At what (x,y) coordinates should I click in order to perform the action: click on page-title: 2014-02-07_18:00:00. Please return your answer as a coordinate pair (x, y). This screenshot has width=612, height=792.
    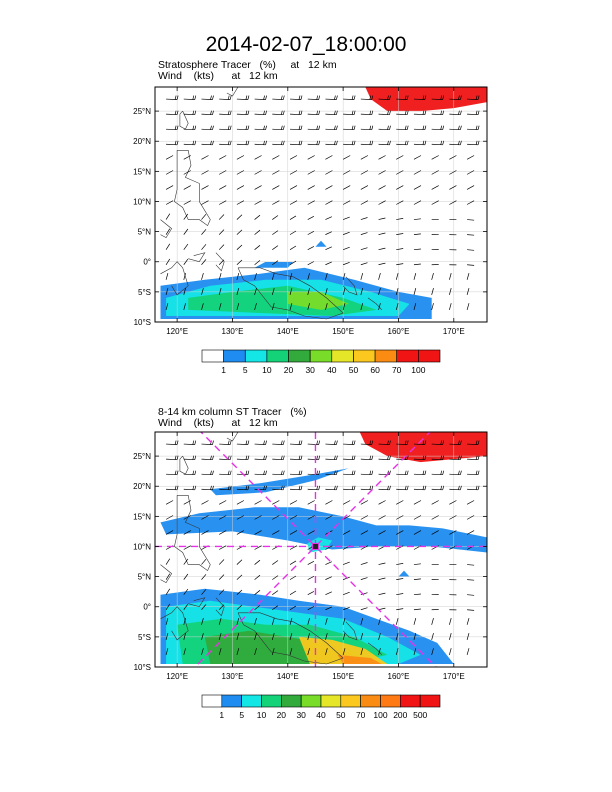
    Looking at the image, I should click on (306, 44).